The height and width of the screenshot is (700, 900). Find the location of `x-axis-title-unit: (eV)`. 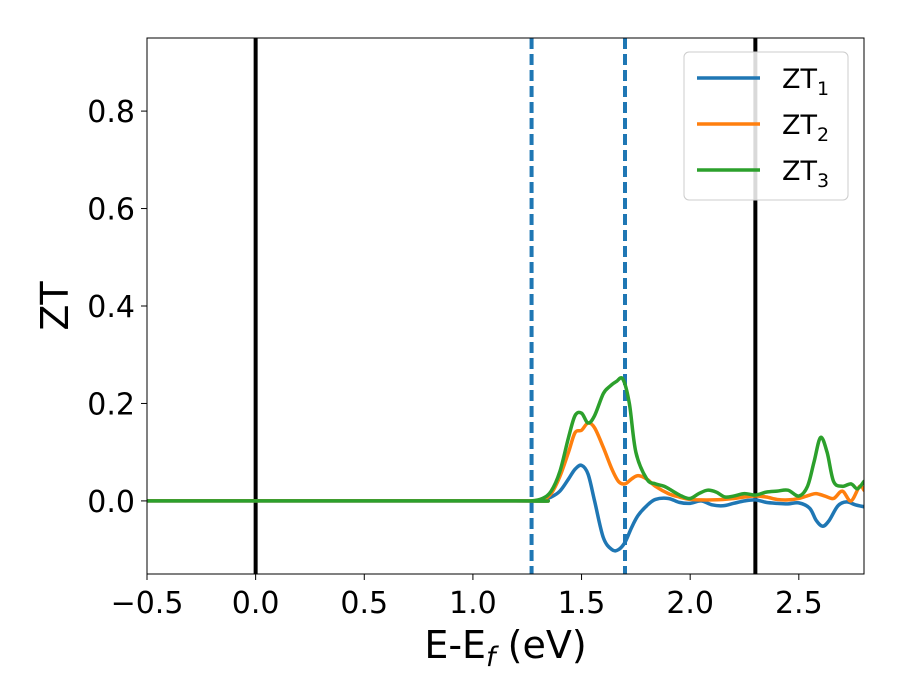

x-axis-title-unit: (eV) is located at coordinates (541, 645).